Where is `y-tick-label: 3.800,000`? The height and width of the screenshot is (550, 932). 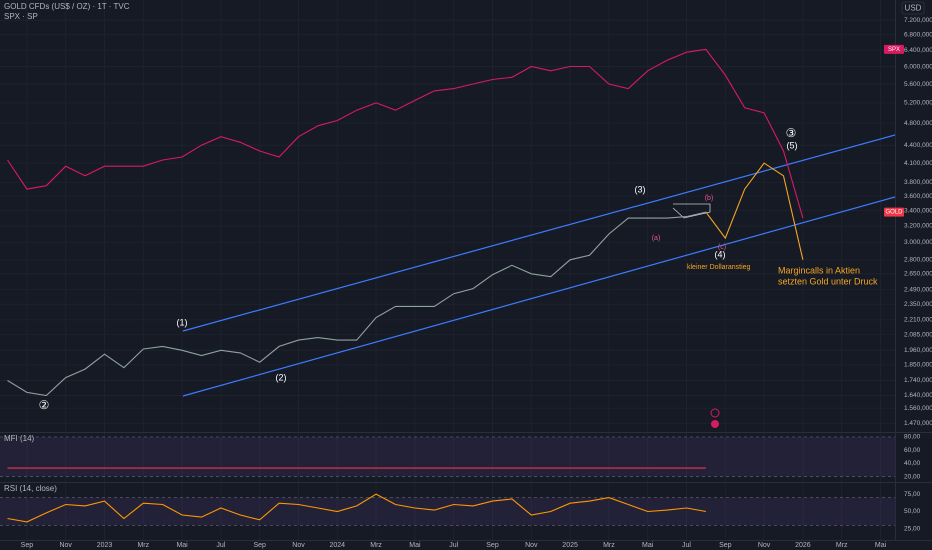
y-tick-label: 3.800,000 is located at coordinates (918, 182).